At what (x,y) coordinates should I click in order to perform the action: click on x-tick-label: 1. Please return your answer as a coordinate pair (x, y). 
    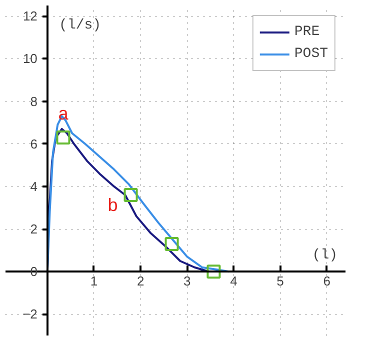
    Looking at the image, I should click on (94, 281).